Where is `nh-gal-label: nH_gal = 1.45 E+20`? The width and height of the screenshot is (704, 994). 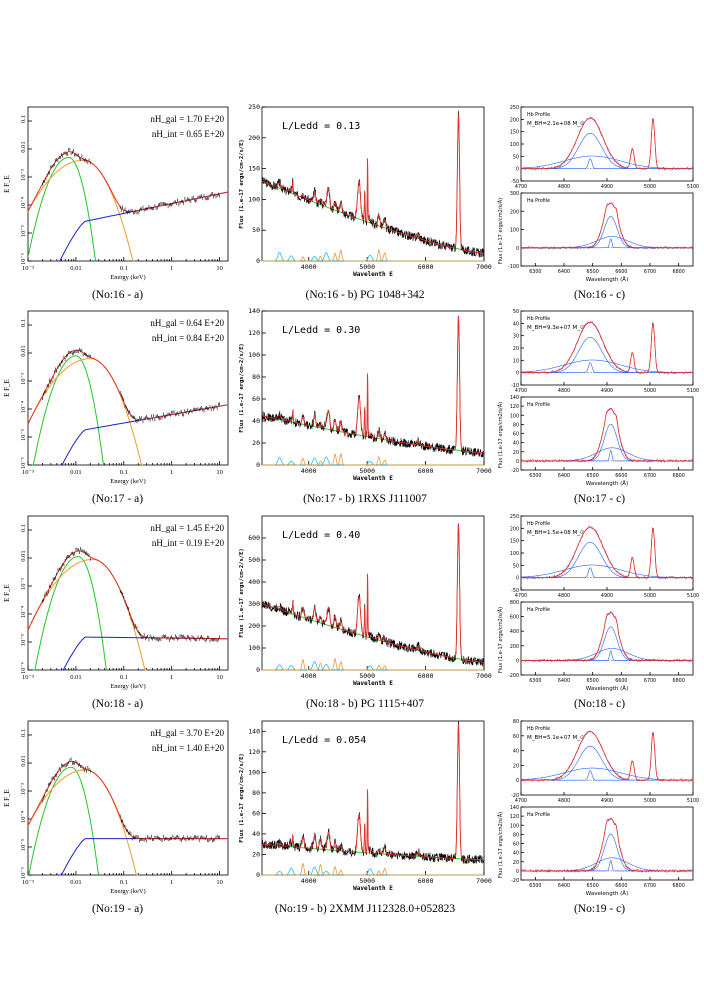 nh-gal-label: nH_gal = 1.45 E+20 is located at coordinates (187, 528).